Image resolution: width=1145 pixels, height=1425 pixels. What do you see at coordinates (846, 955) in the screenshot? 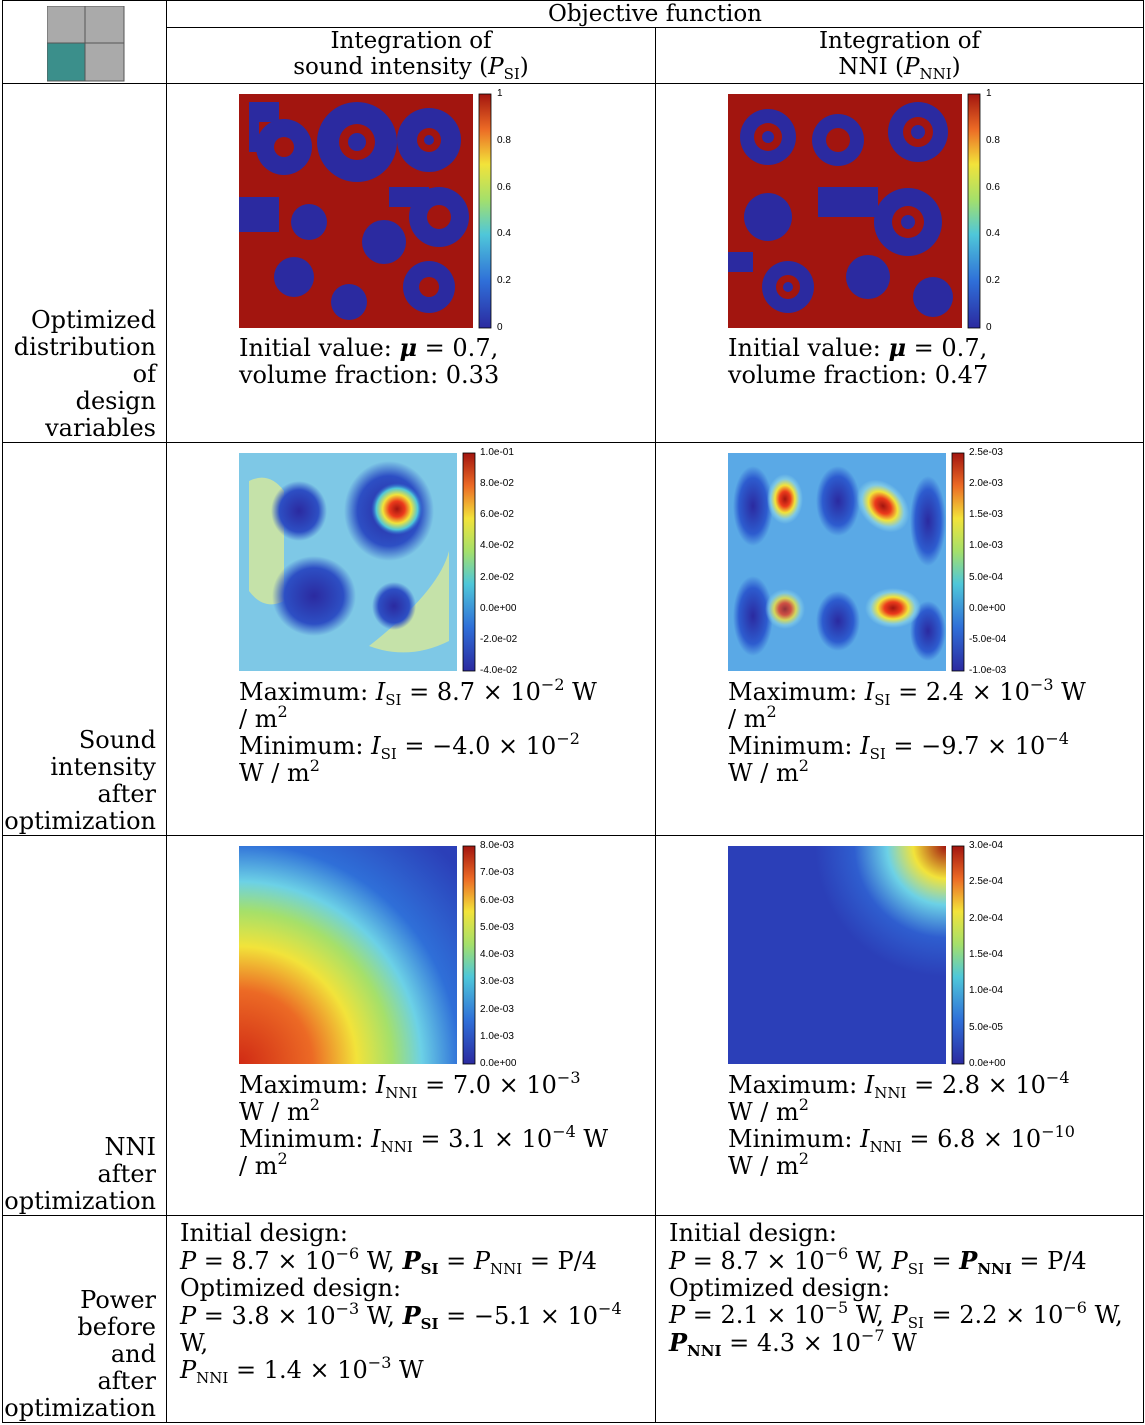
I see `nni-nni-map` at bounding box center [846, 955].